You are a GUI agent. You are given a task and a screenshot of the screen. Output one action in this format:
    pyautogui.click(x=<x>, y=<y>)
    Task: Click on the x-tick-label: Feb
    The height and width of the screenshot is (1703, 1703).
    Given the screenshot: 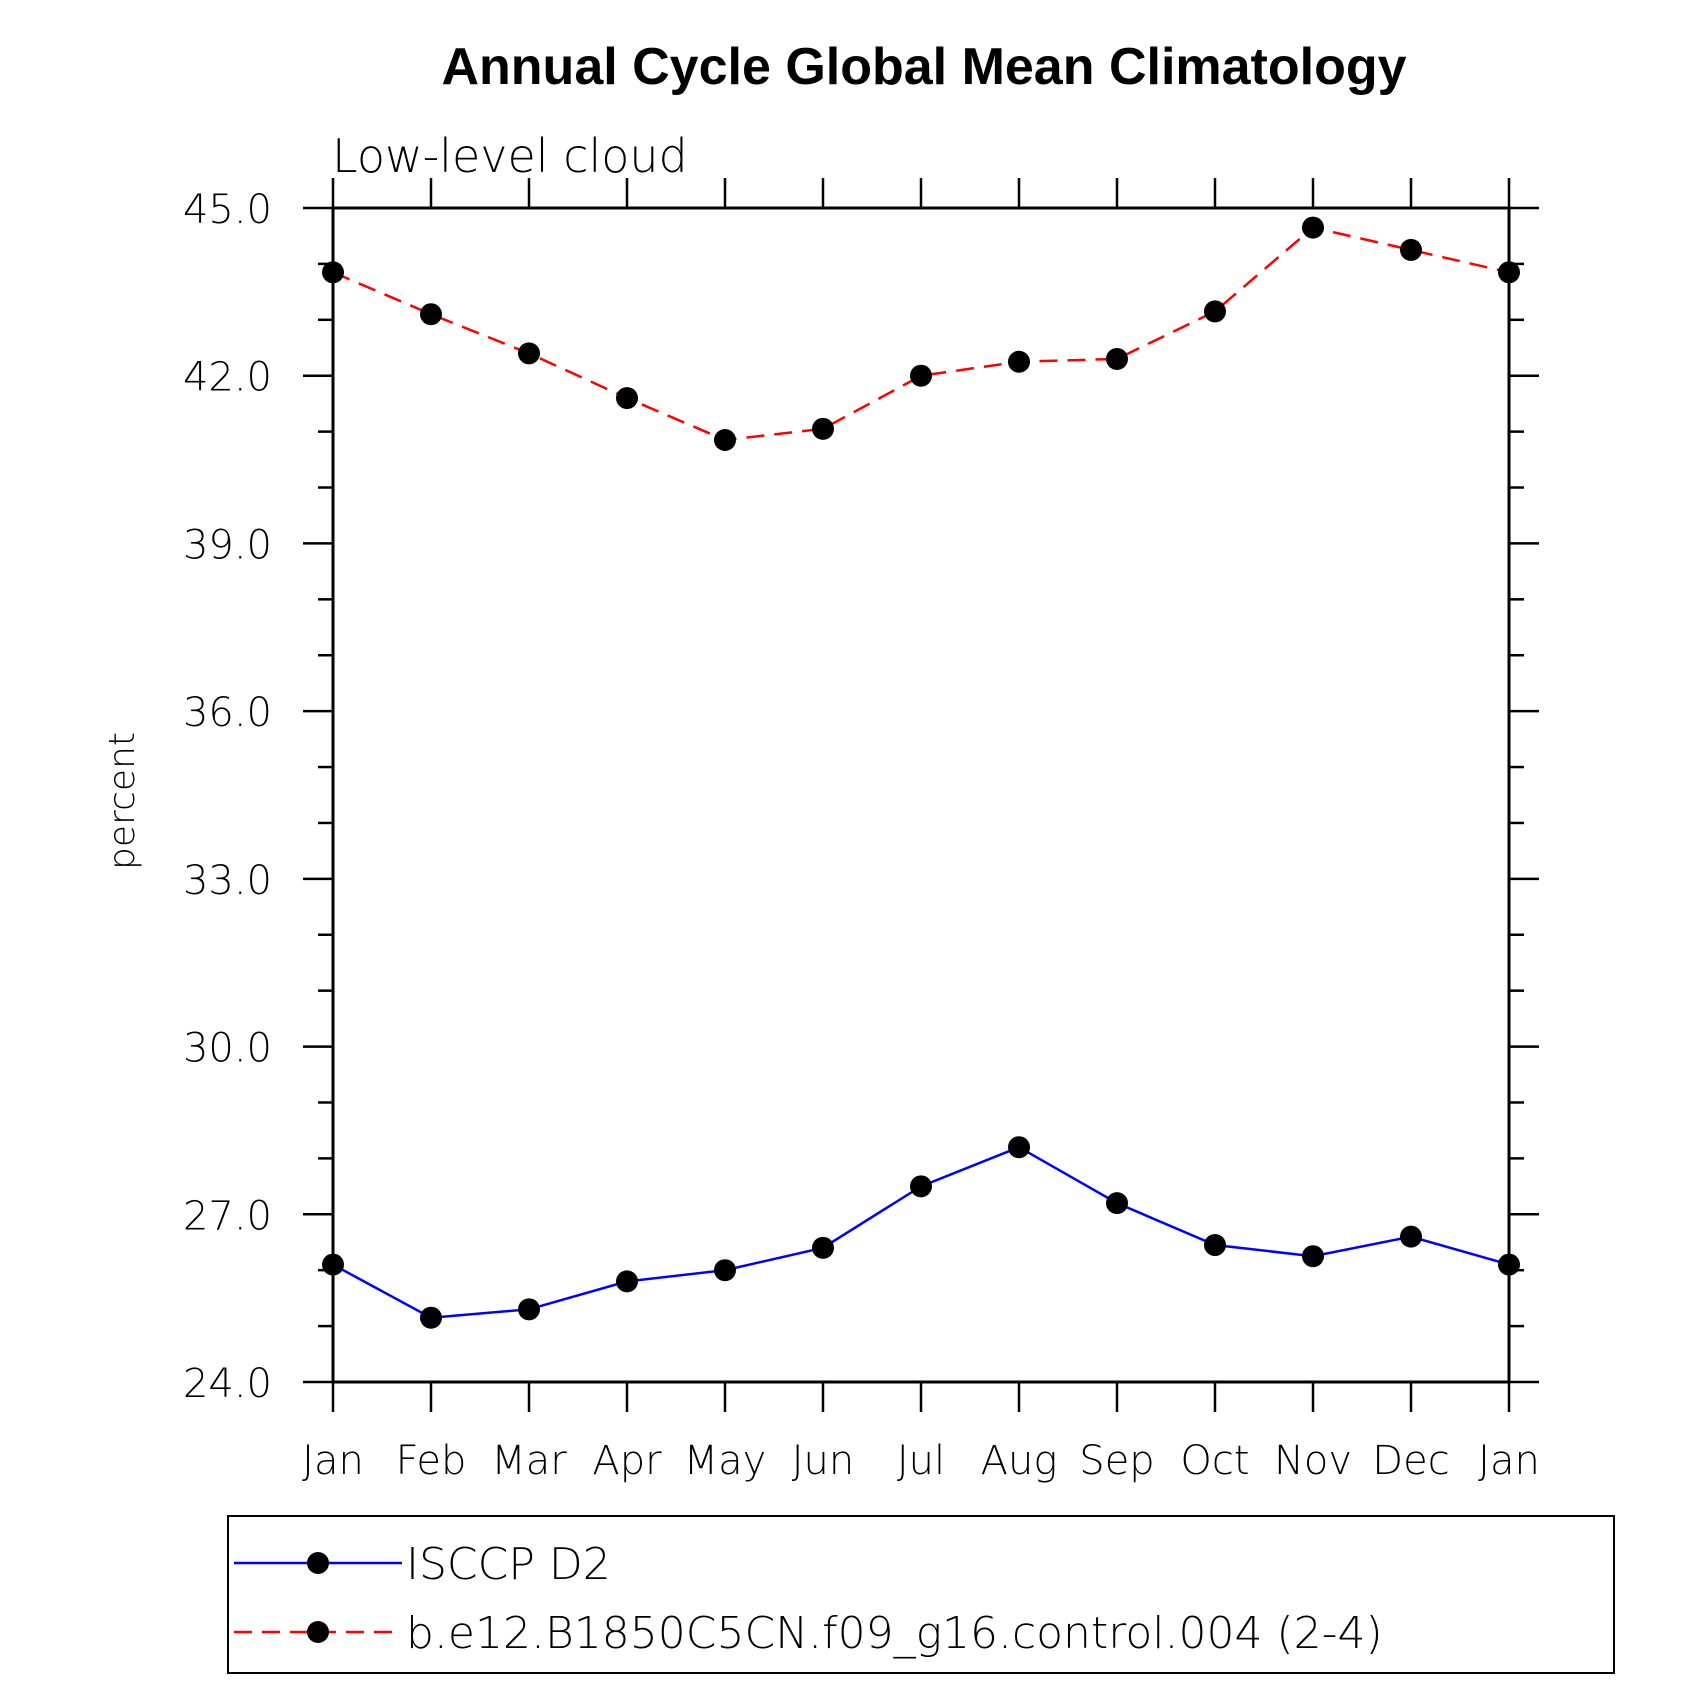 What is the action you would take?
    pyautogui.click(x=431, y=1461)
    